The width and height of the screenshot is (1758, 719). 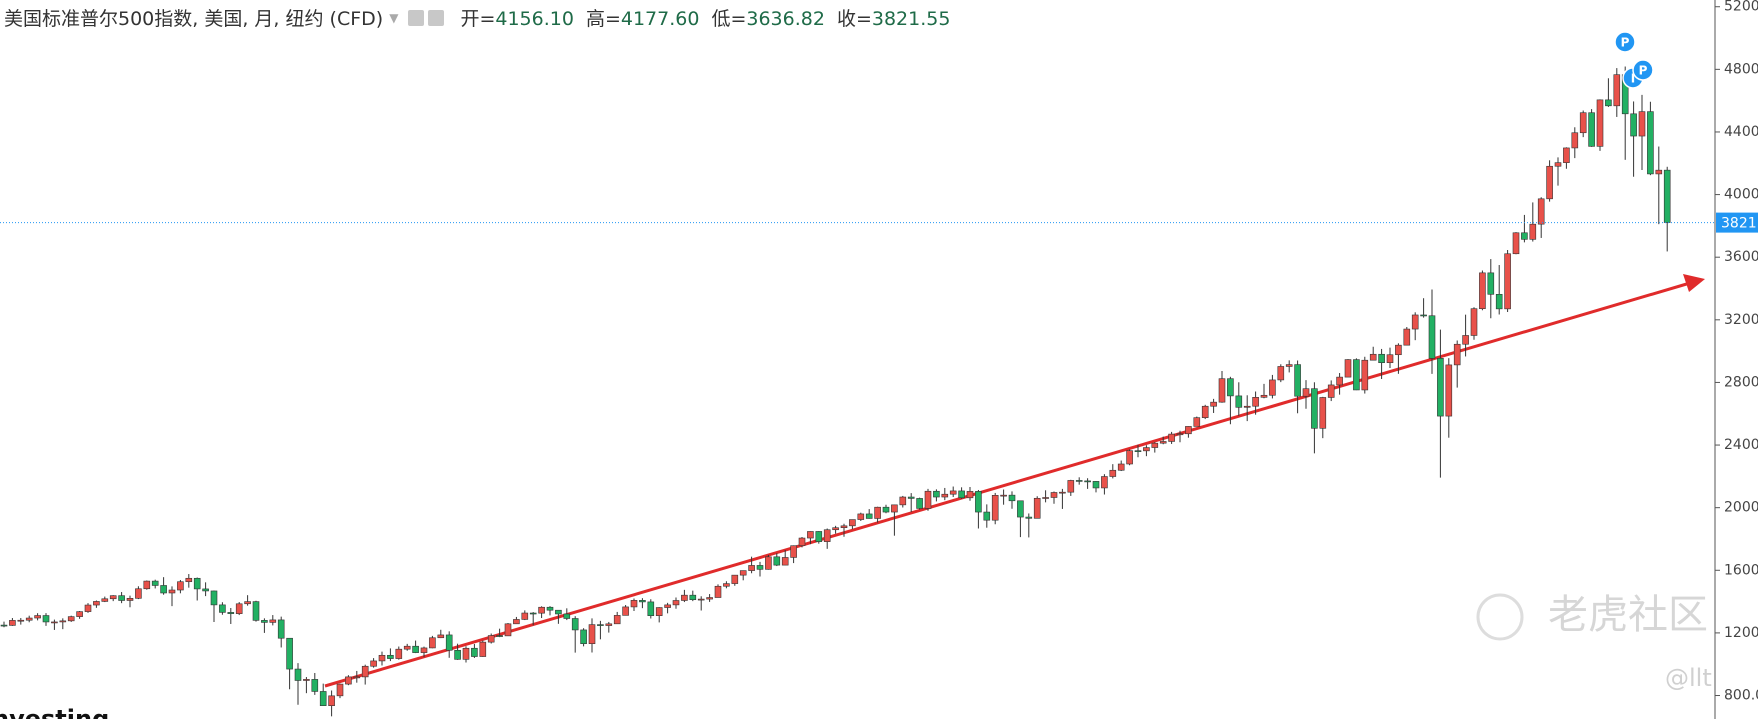 What do you see at coordinates (54, 712) in the screenshot?
I see `brand-logo: nvesting` at bounding box center [54, 712].